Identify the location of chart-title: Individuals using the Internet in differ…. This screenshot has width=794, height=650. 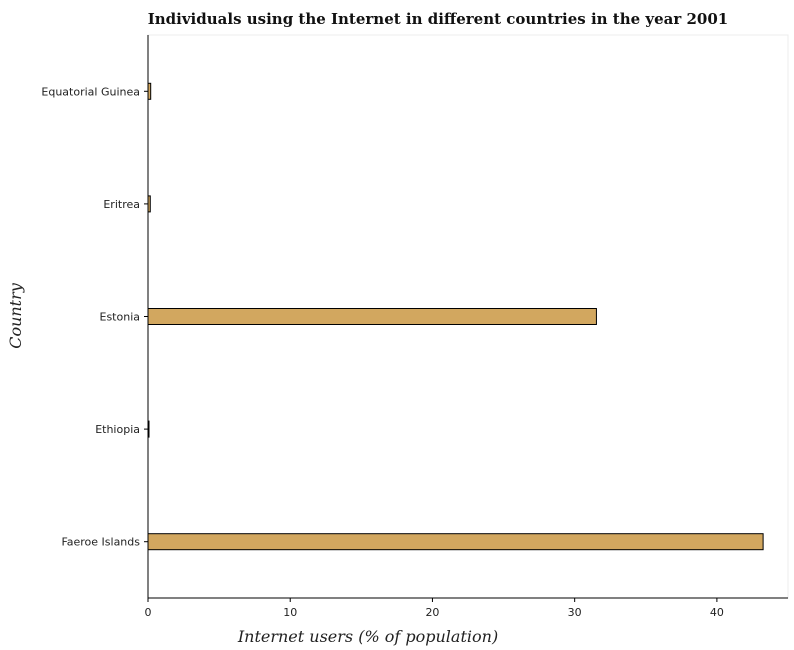
(438, 19).